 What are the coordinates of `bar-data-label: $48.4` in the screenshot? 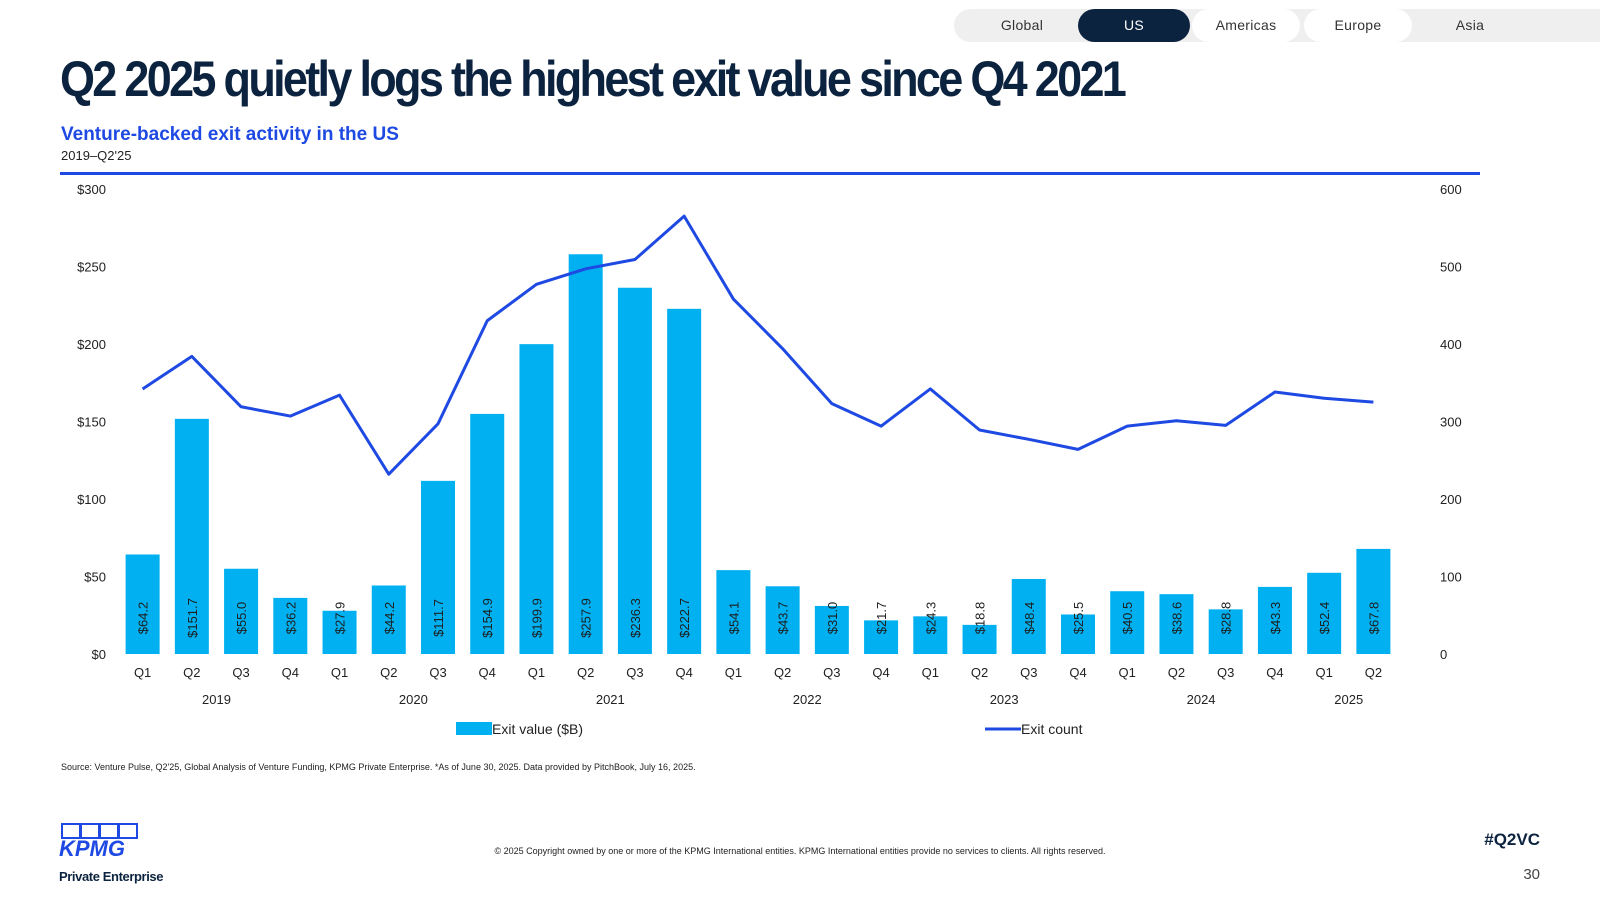 It's located at (1029, 618).